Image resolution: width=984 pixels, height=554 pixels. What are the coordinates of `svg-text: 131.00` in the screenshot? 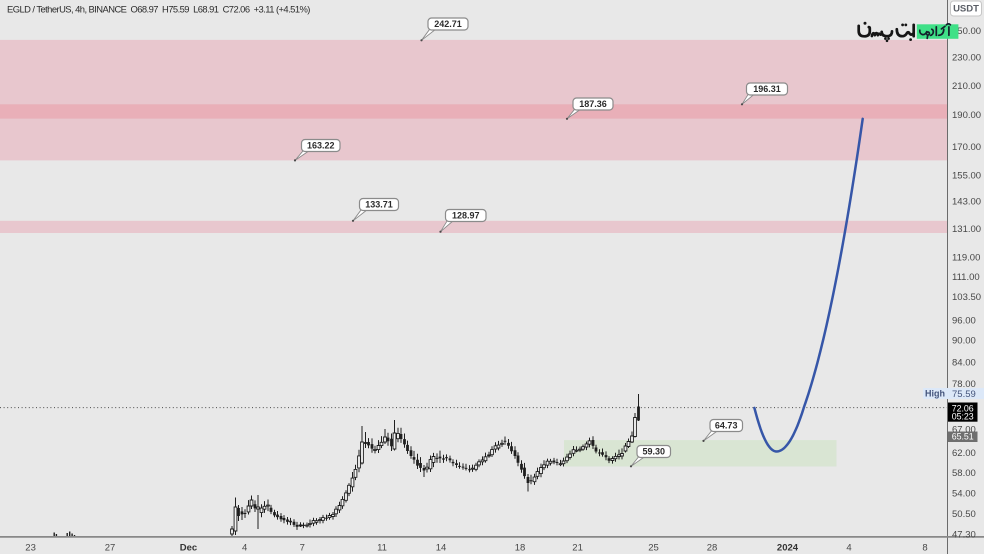 It's located at (966, 229).